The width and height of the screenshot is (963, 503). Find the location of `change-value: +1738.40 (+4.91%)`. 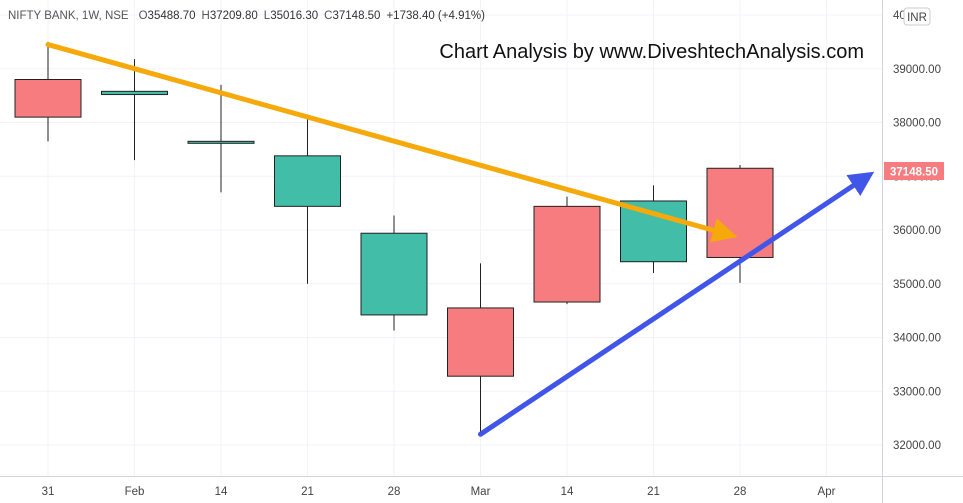

change-value: +1738.40 (+4.91%) is located at coordinates (435, 16).